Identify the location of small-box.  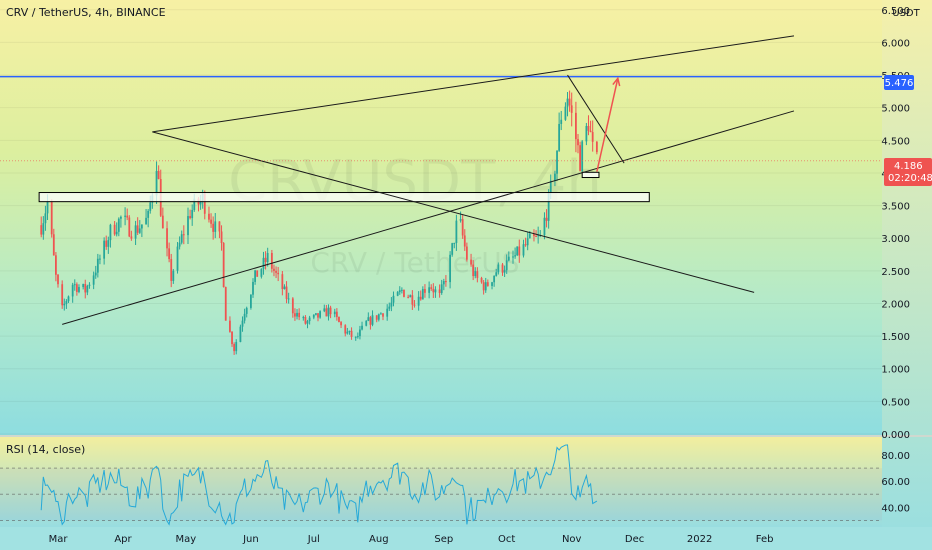
(590, 175).